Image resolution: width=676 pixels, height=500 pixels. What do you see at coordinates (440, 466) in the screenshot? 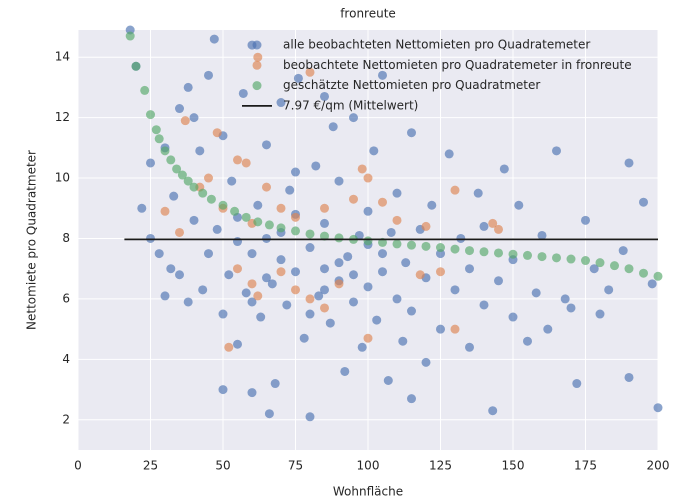
I see `x-tick-label: 125` at bounding box center [440, 466].